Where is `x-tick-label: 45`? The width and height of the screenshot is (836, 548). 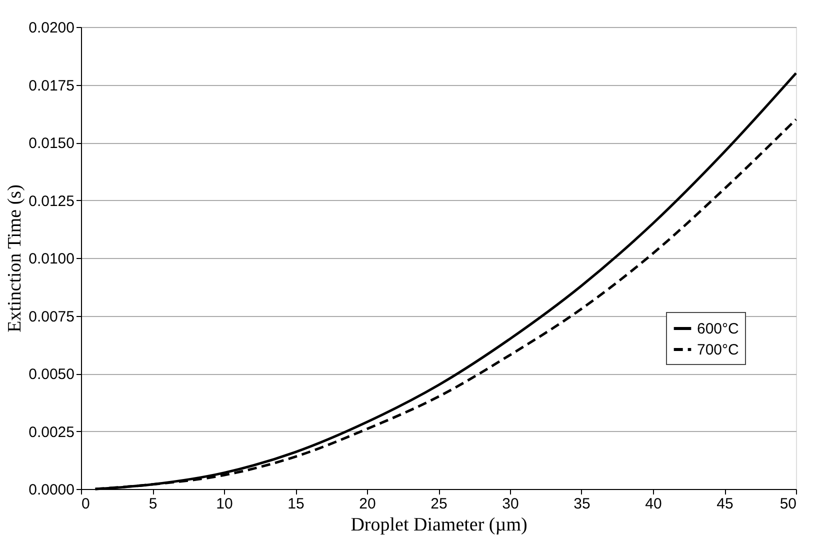
x-tick-label: 45 is located at coordinates (725, 504).